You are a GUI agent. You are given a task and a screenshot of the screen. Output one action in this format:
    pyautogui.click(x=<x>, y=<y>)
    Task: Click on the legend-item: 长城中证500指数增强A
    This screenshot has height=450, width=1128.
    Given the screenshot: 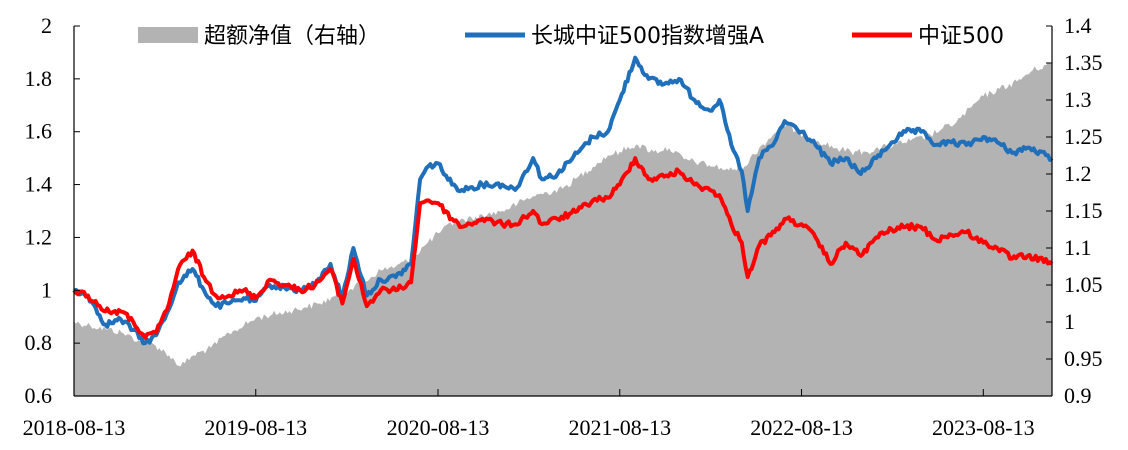 What is the action you would take?
    pyautogui.click(x=614, y=36)
    